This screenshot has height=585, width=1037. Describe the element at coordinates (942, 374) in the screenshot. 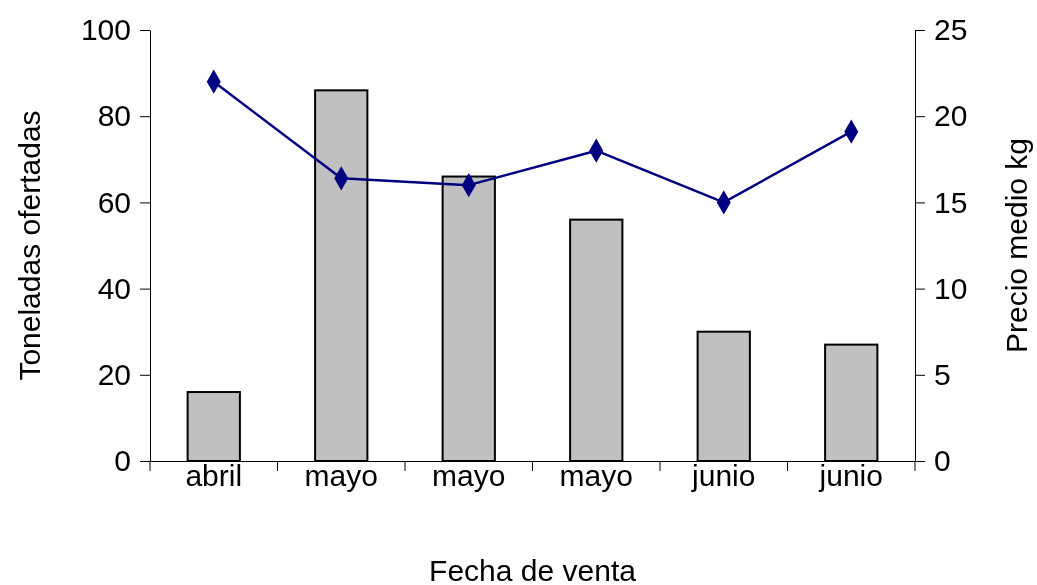

I see `y2-tick-label: 5` at that location.